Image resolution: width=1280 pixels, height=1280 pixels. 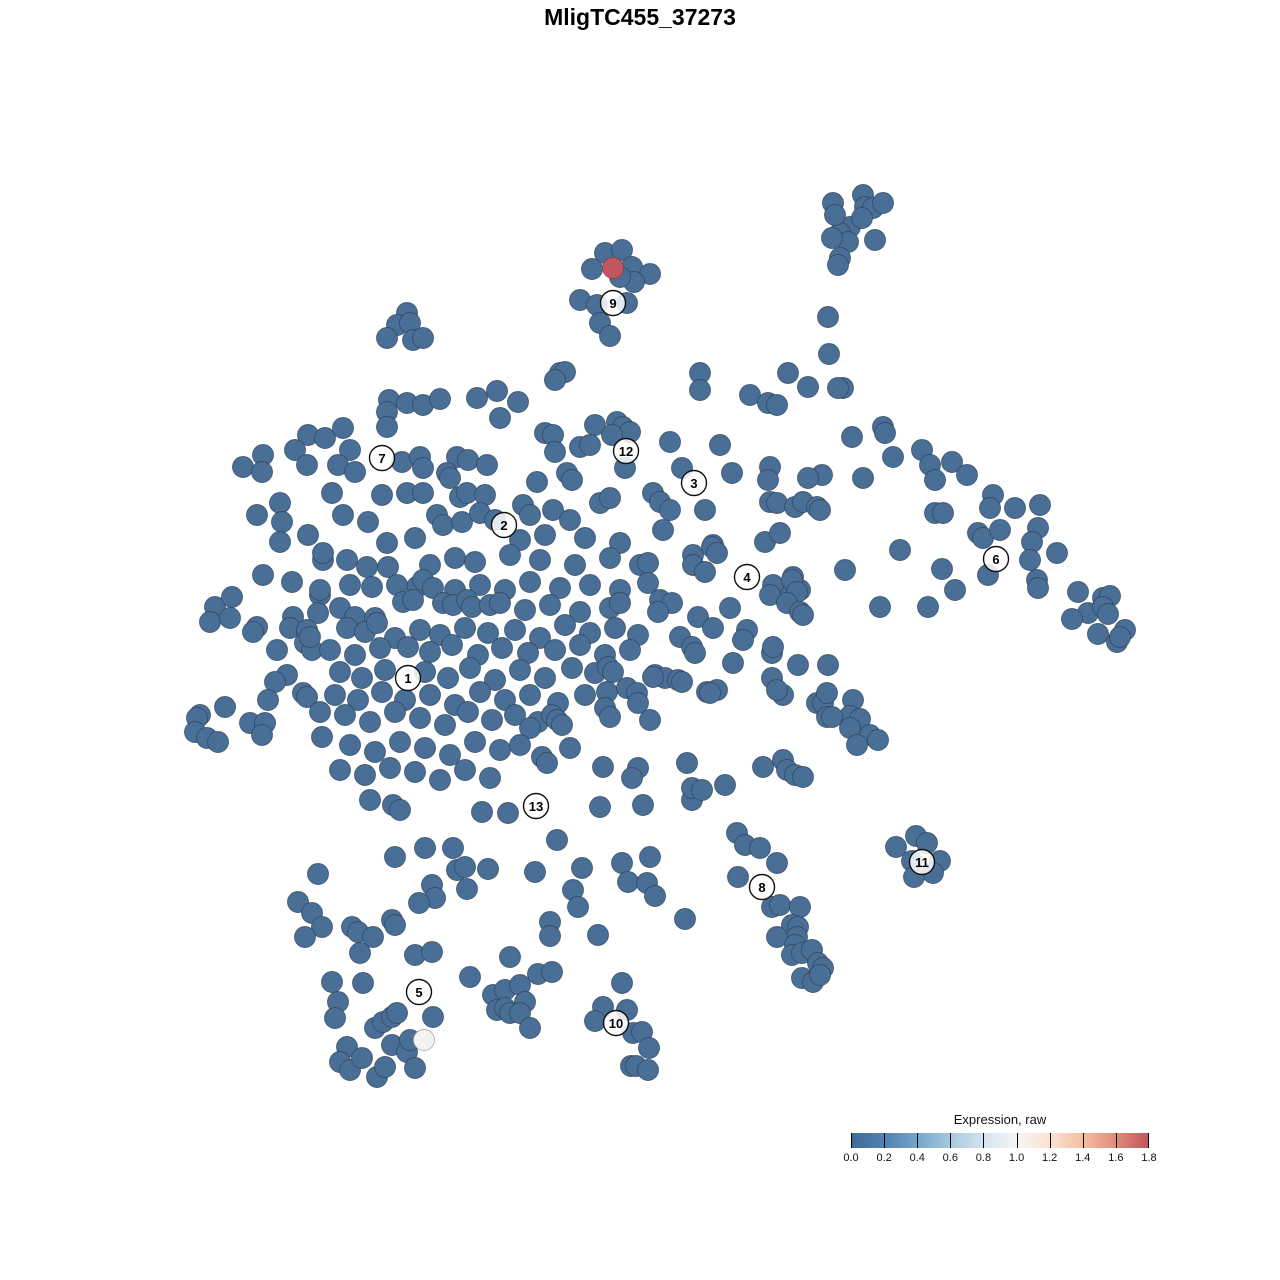 I want to click on cluster-label-text: 6, so click(x=995, y=559).